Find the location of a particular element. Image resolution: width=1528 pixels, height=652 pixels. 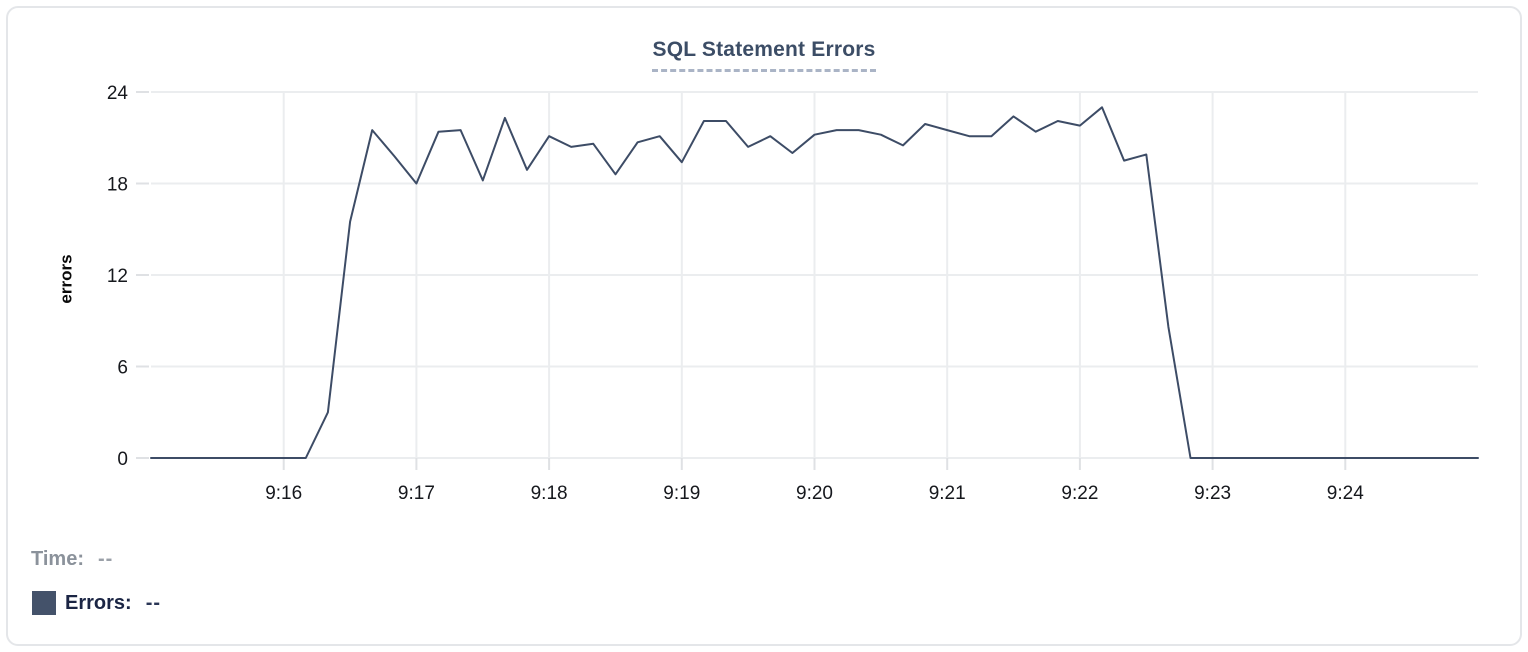

chart-title: SQL Statement Errors is located at coordinates (764, 55).